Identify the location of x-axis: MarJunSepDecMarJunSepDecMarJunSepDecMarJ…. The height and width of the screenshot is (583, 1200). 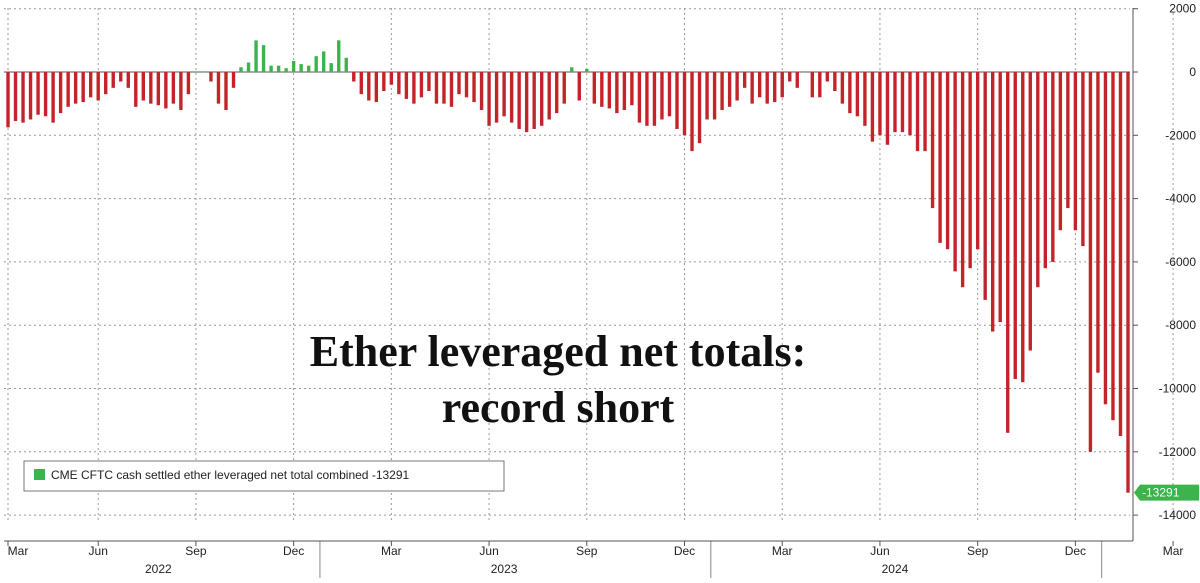
(594, 558).